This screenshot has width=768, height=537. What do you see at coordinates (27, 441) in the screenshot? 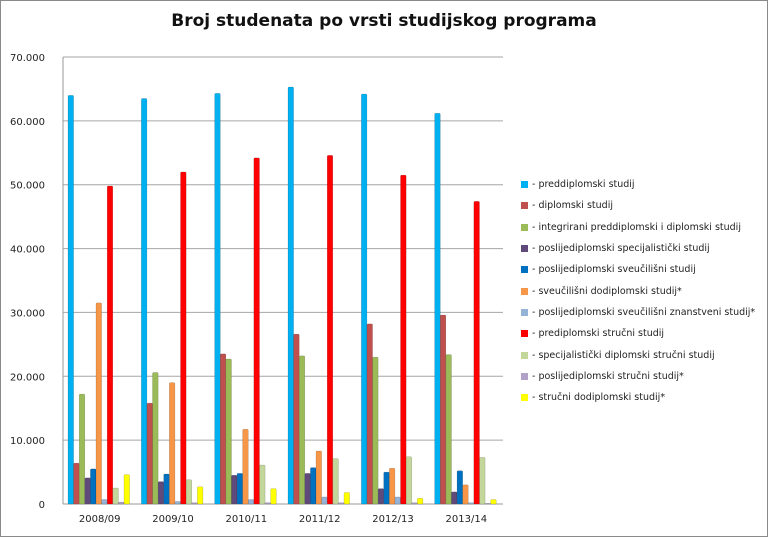
I see `y-tick-label: 10.000` at bounding box center [27, 441].